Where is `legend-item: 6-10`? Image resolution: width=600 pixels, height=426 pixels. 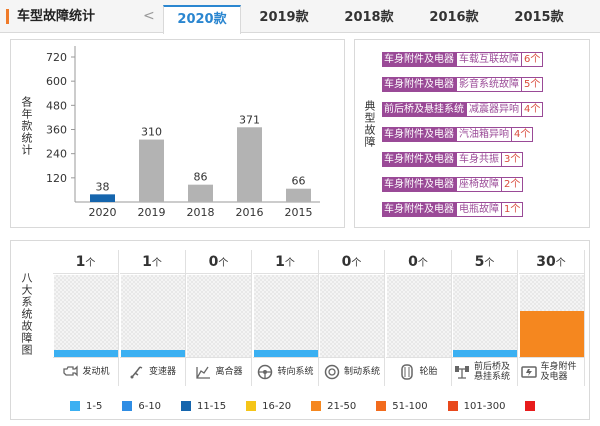 legend-item: 6-10 is located at coordinates (141, 406).